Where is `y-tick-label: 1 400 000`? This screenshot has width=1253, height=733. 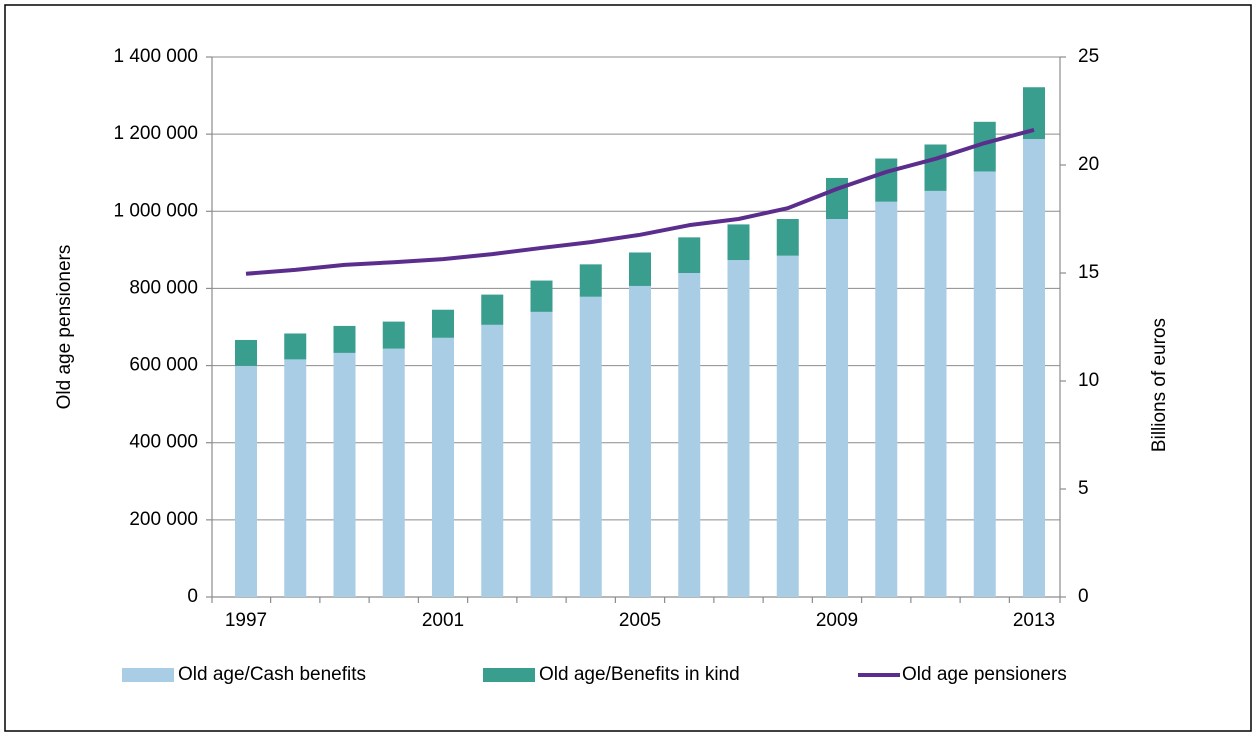
y-tick-label: 1 400 000 is located at coordinates (155, 56).